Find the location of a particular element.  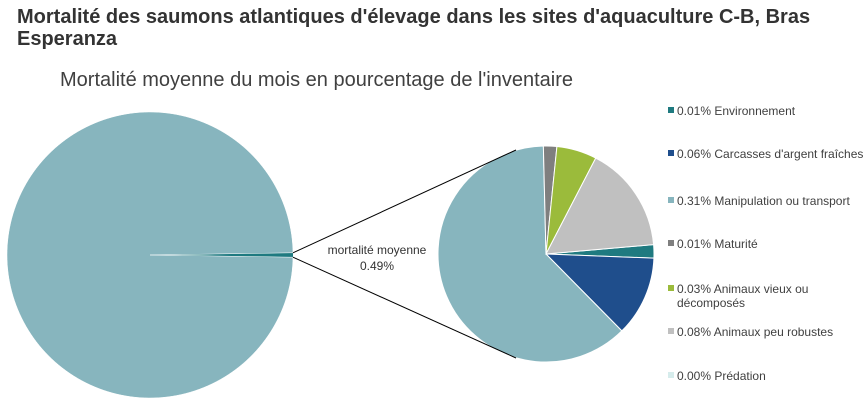

legend-label: Environnement is located at coordinates (755, 111).